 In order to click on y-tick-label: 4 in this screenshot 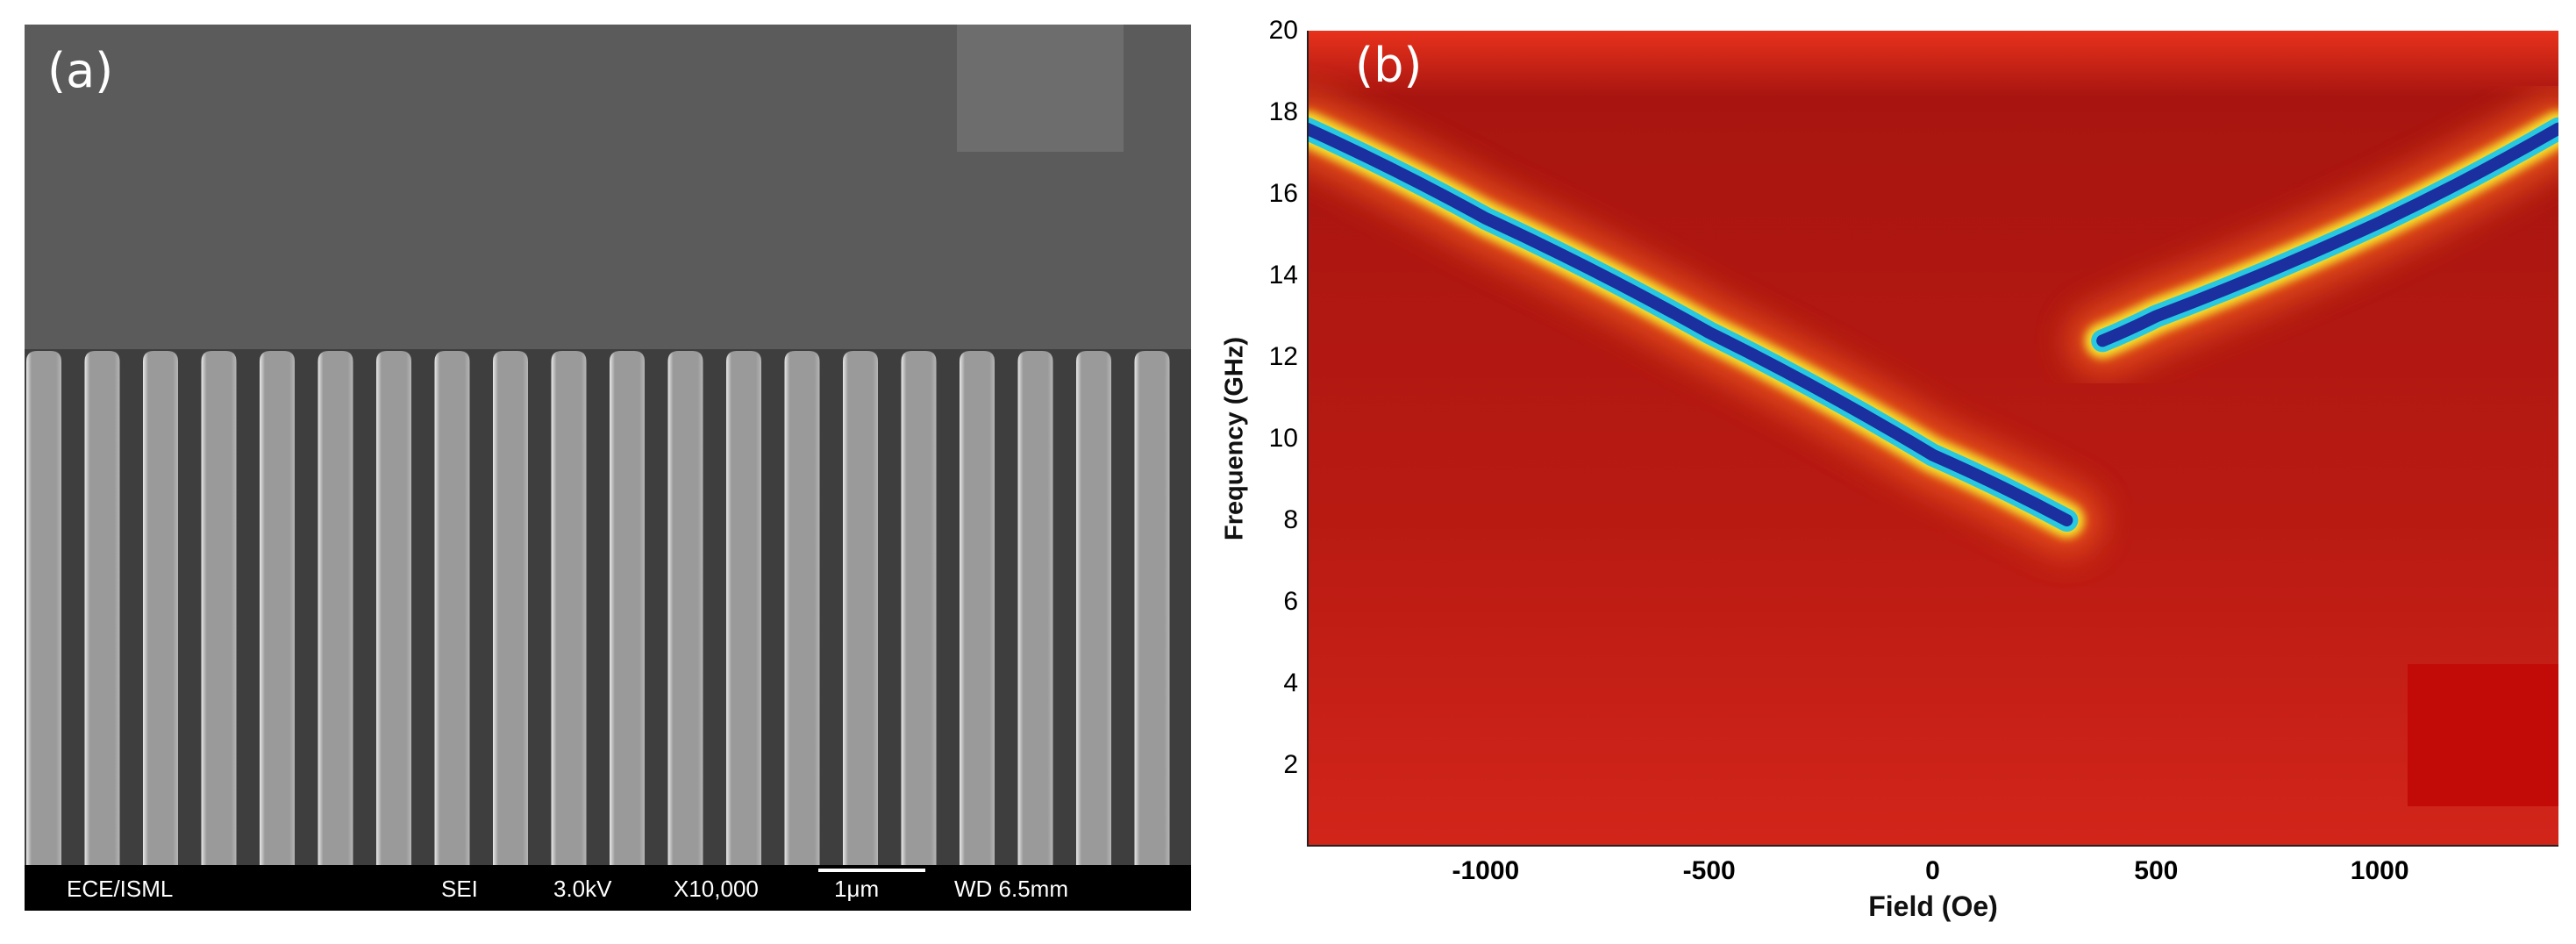, I will do `click(1291, 683)`.